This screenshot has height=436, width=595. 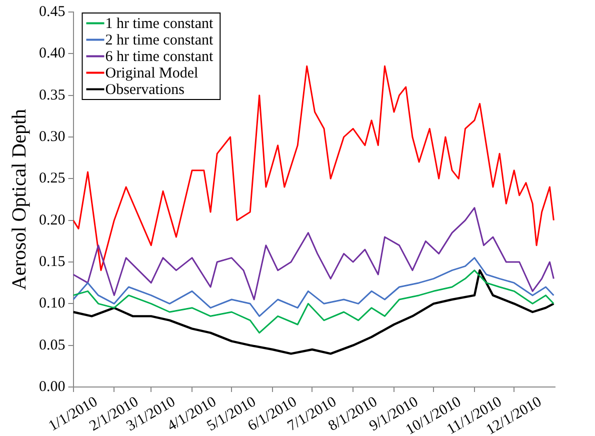 I want to click on y-tick-label: 0.05, so click(x=52, y=345).